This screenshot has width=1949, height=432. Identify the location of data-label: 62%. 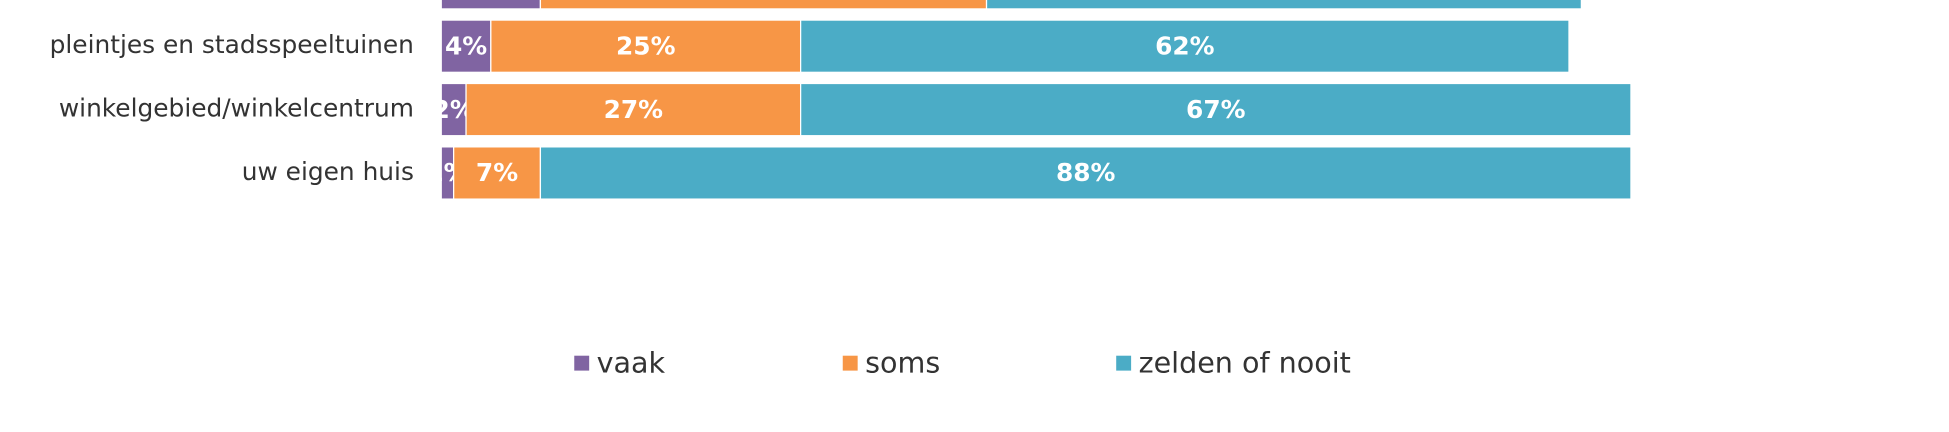
(1185, 45).